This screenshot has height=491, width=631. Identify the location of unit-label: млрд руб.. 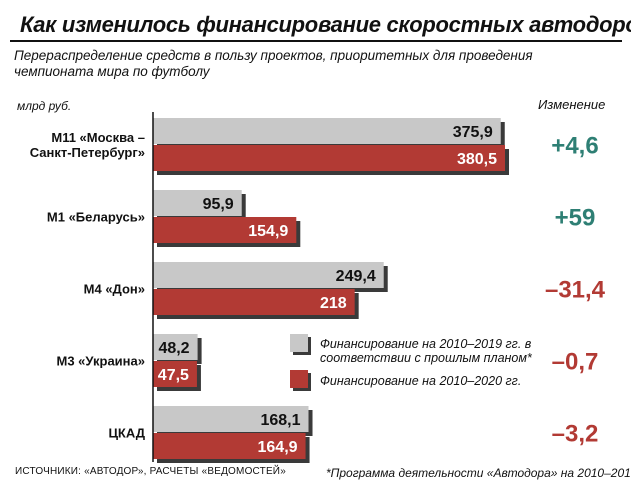
(44, 106).